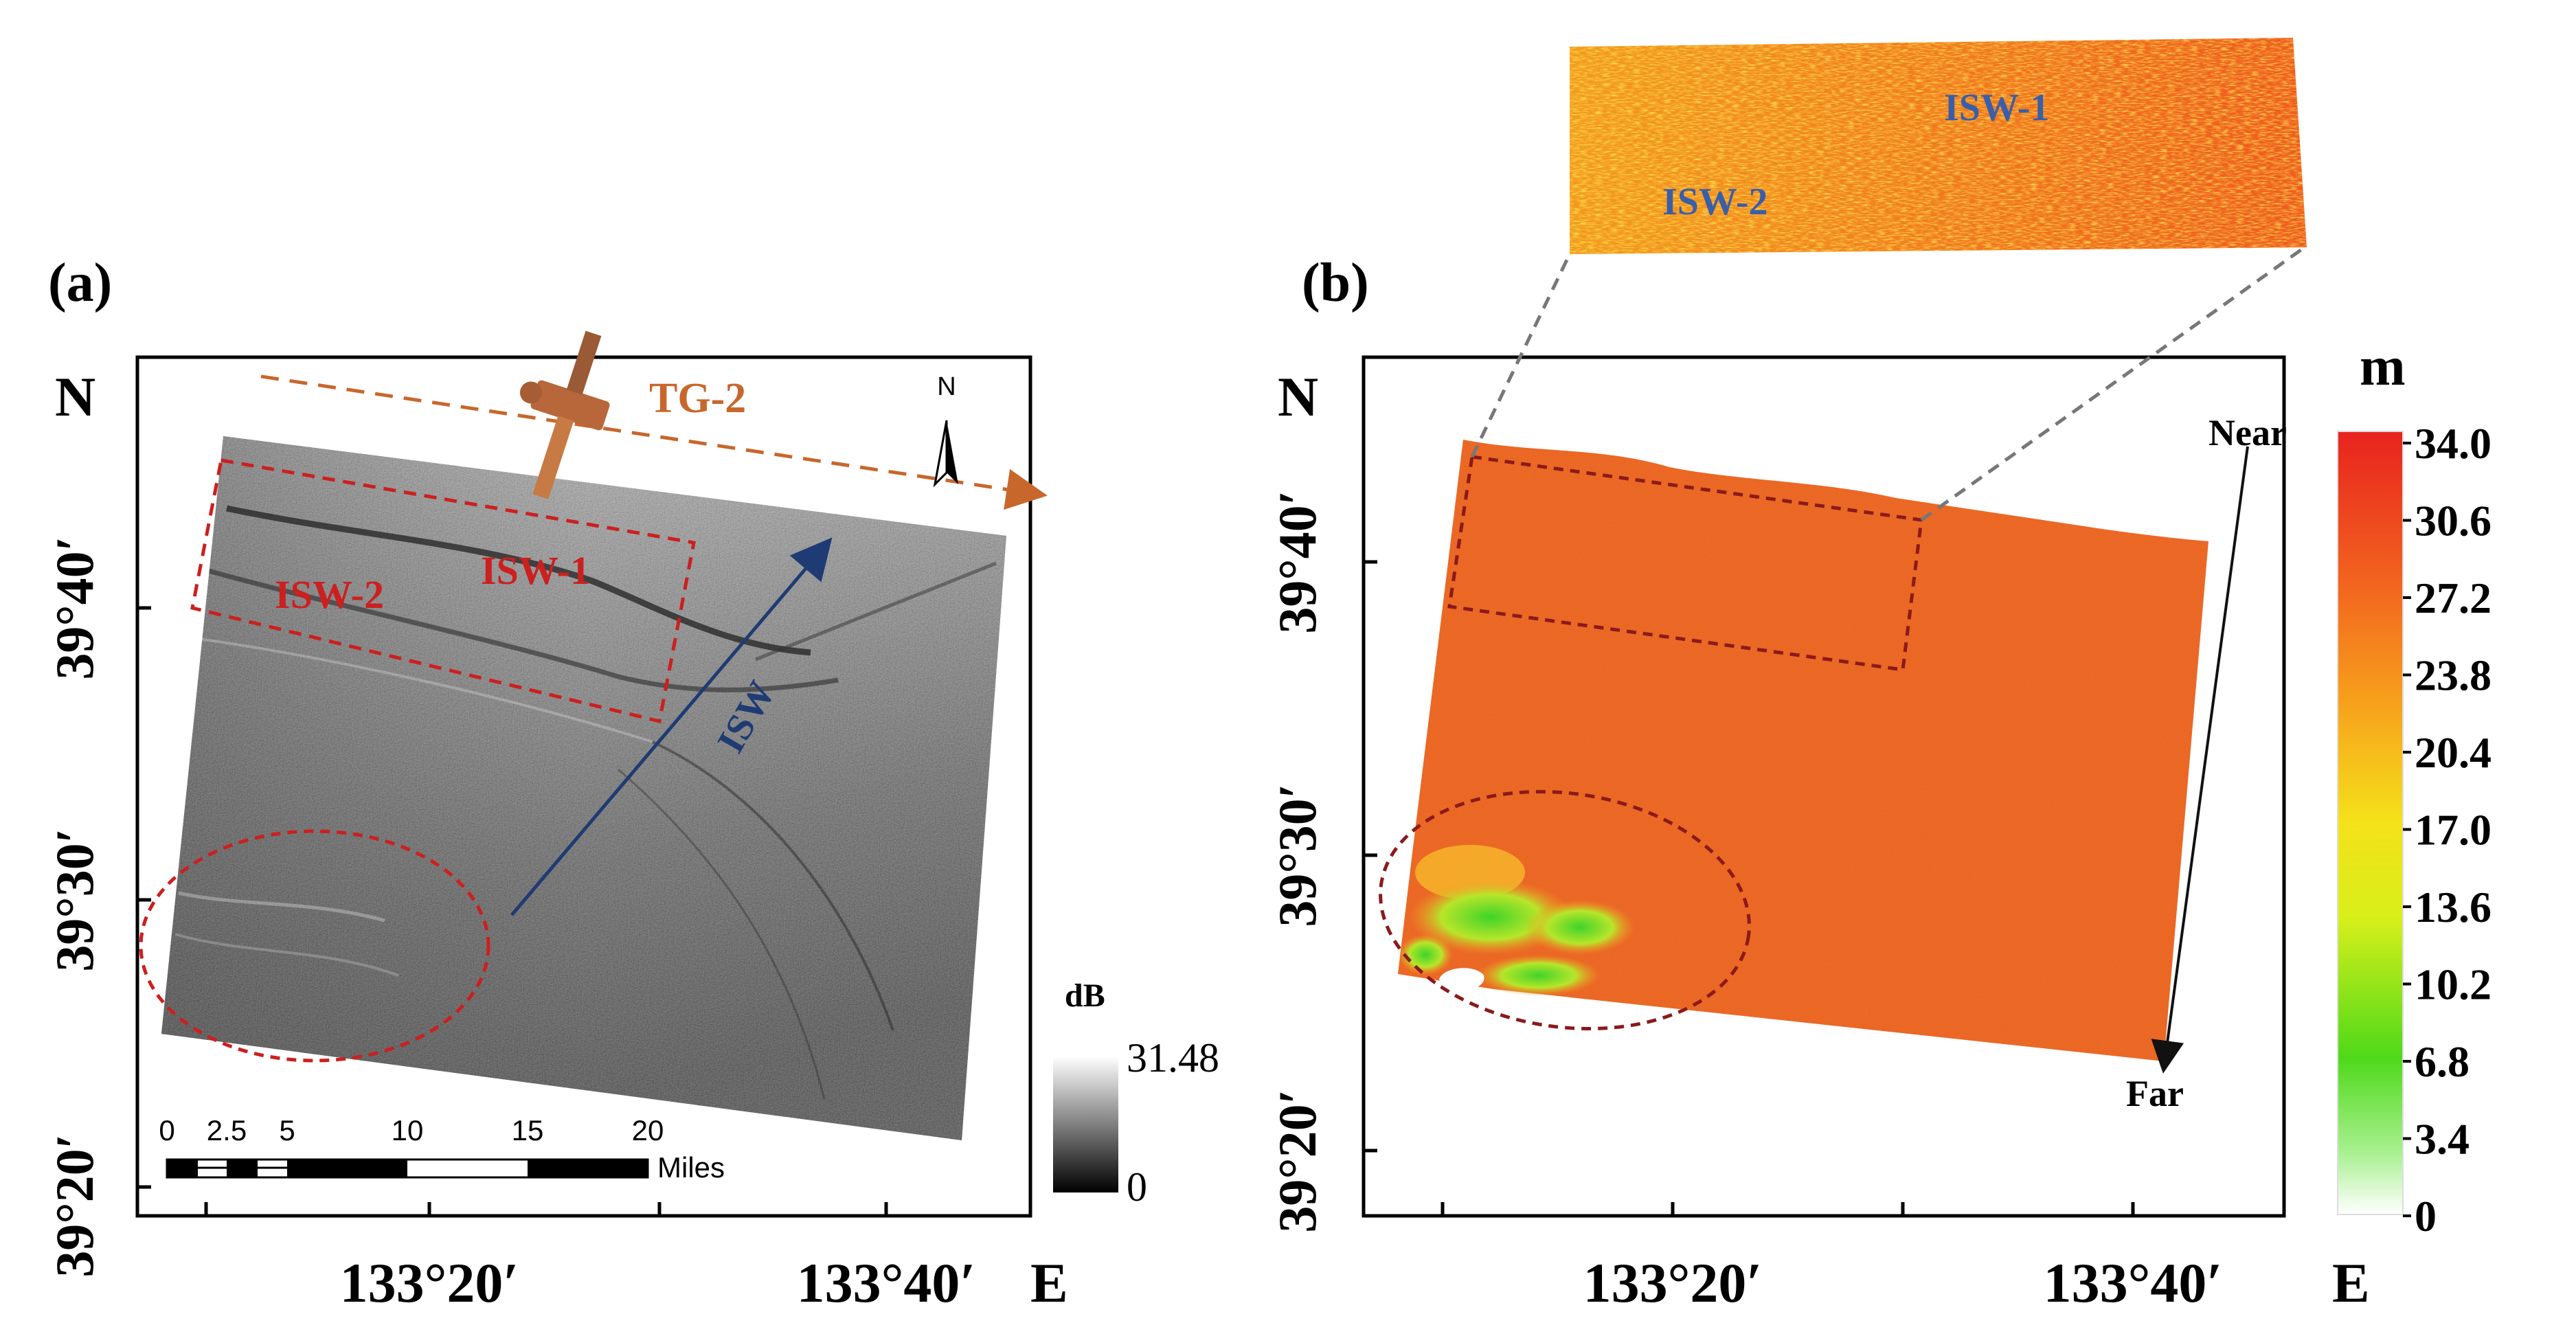 The height and width of the screenshot is (1323, 2576). What do you see at coordinates (1521, 355) in the screenshot?
I see `inset-connector-left` at bounding box center [1521, 355].